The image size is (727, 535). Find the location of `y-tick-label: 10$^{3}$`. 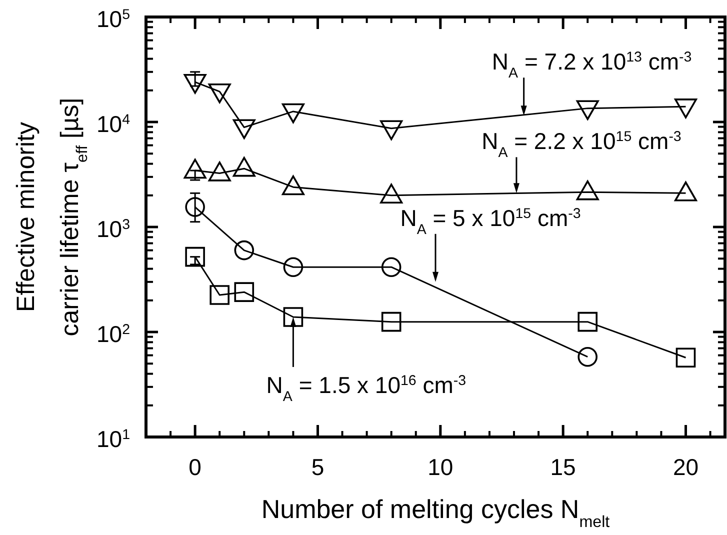

y-tick-label: 10$^{3}$ is located at coordinates (113, 229).